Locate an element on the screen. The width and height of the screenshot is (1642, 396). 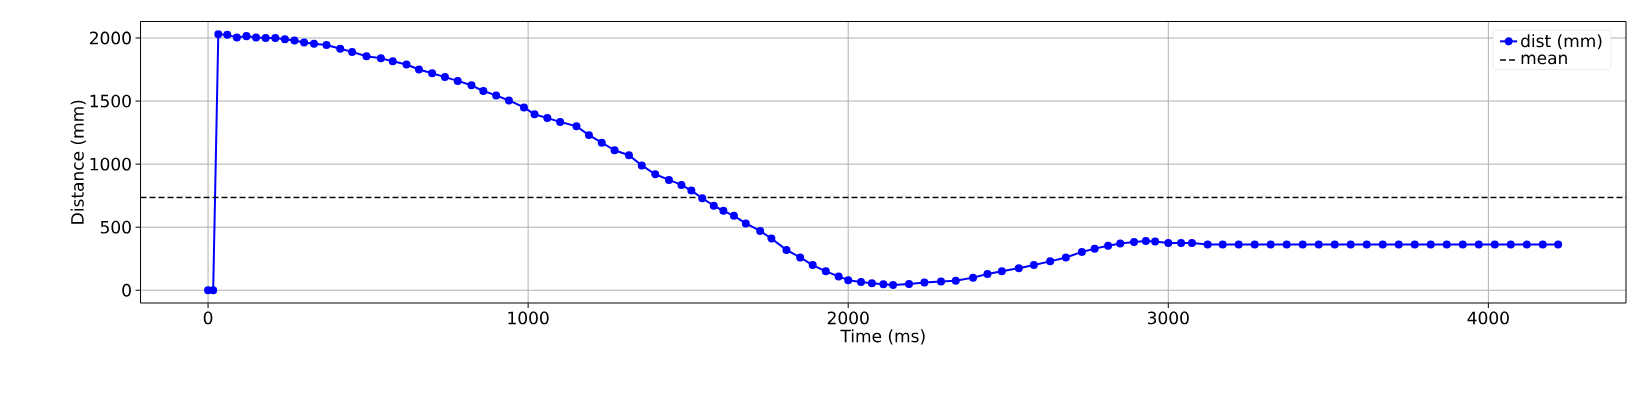
y-tick-label: 2000 is located at coordinates (110, 38).